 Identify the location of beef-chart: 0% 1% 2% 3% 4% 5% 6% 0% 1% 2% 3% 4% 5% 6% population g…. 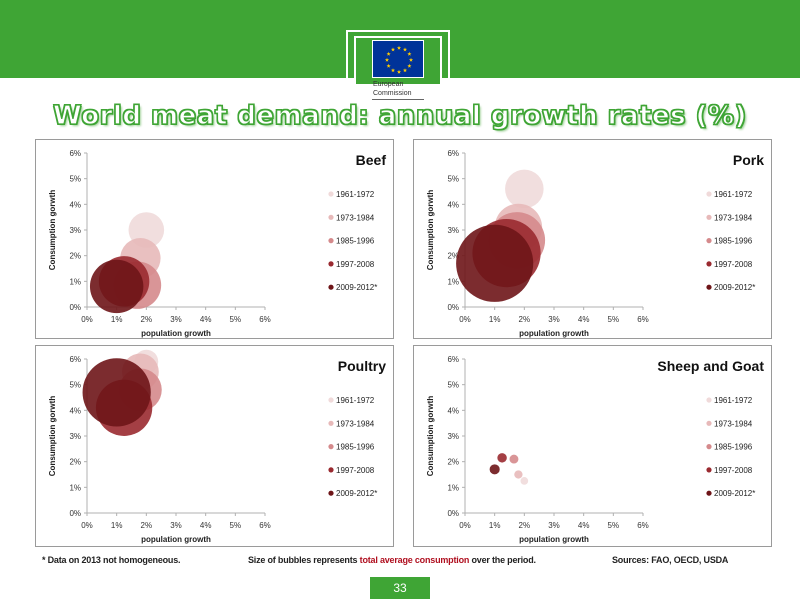
(217, 243).